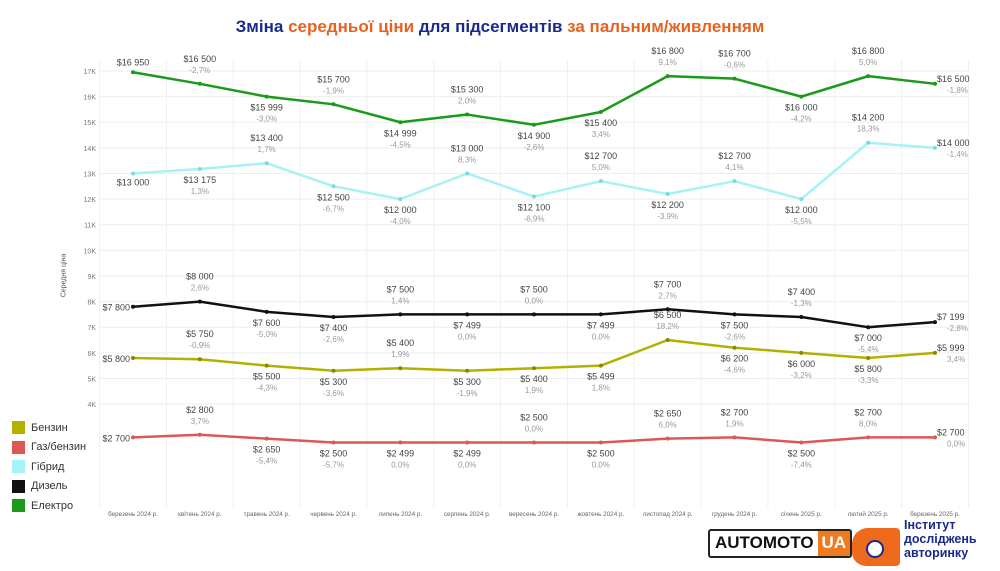 The width and height of the screenshot is (1000, 571). What do you see at coordinates (734, 370) in the screenshot?
I see `pct-label: -4,6%` at bounding box center [734, 370].